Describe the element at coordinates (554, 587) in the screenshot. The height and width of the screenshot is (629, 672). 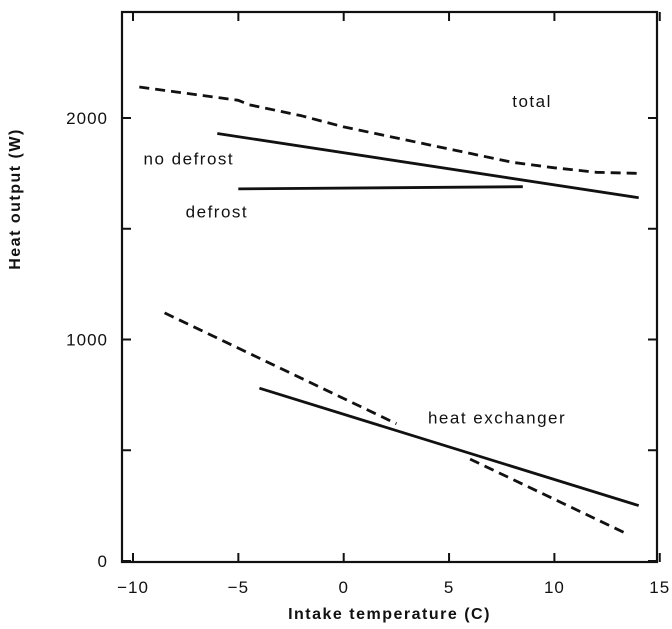
I see `x-tick-label: 10` at that location.